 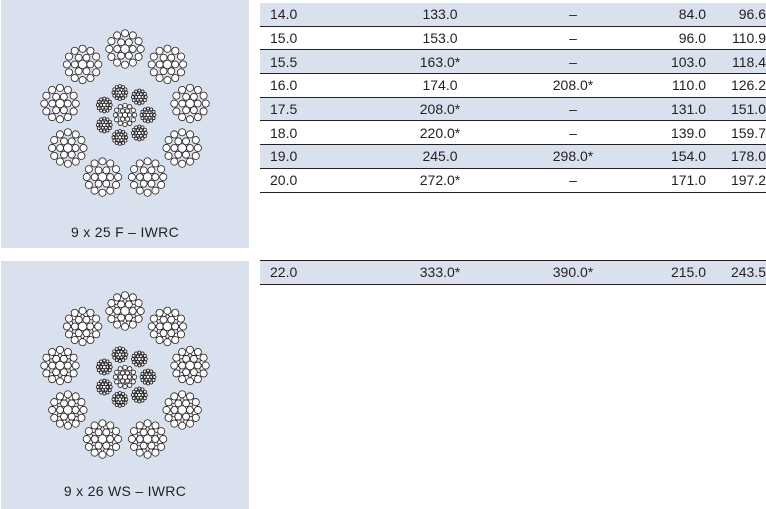 I want to click on table-cell: 153.0, so click(x=440, y=38).